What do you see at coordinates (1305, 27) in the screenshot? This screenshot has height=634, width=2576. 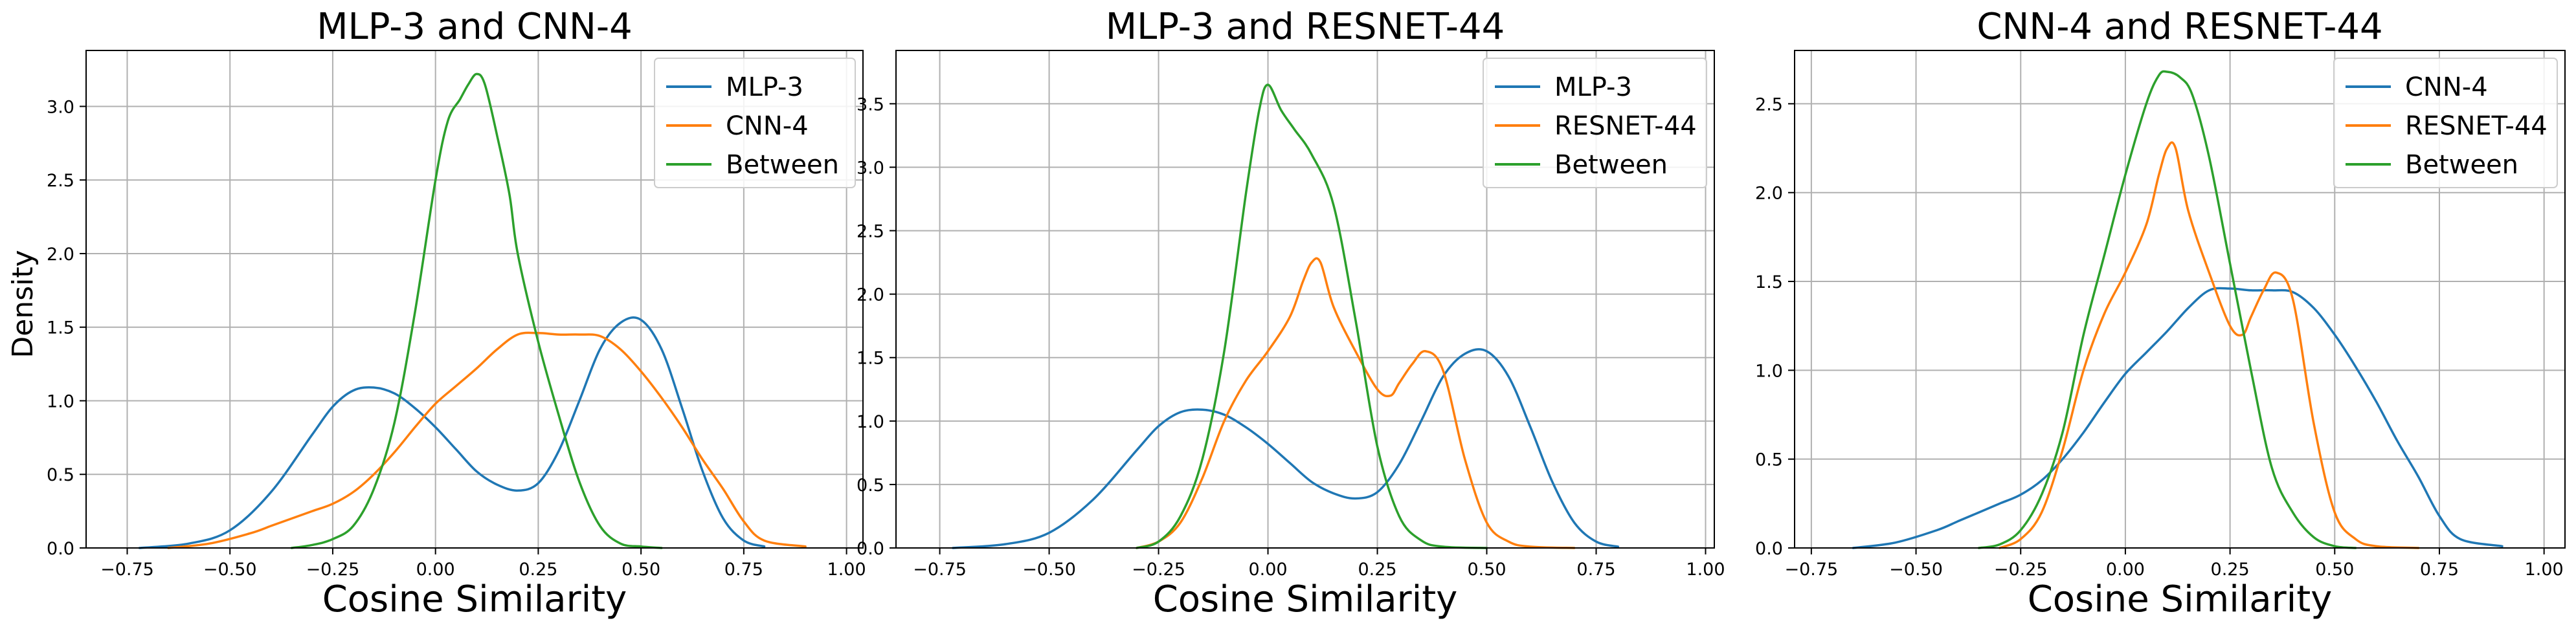 I see `chart-title: MLP-3 and RESNET-44` at bounding box center [1305, 27].